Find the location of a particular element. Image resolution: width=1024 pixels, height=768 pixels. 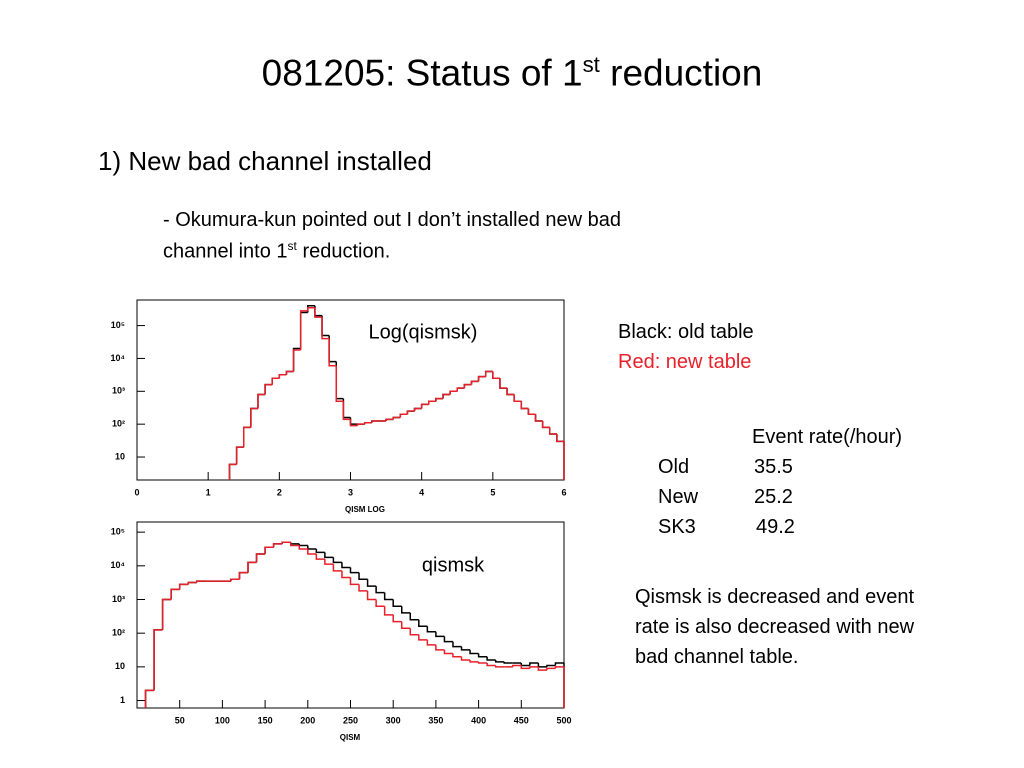

conclusion-line: Qismsk is decreased and event is located at coordinates (775, 597).